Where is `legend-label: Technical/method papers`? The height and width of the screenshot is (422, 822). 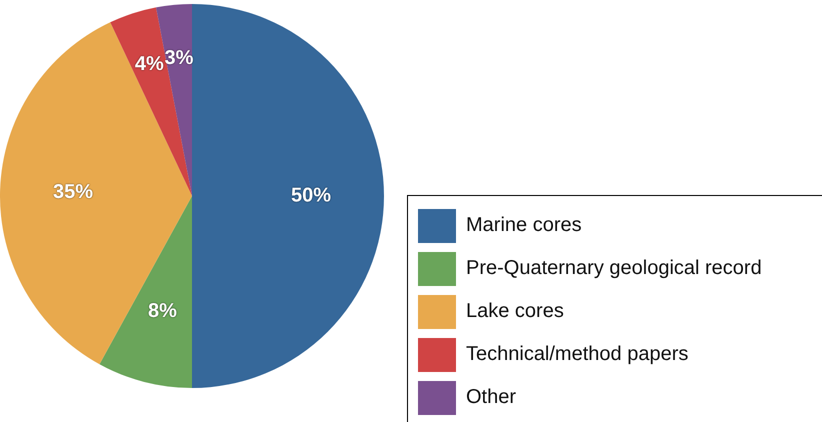
legend-label: Technical/method papers is located at coordinates (577, 354).